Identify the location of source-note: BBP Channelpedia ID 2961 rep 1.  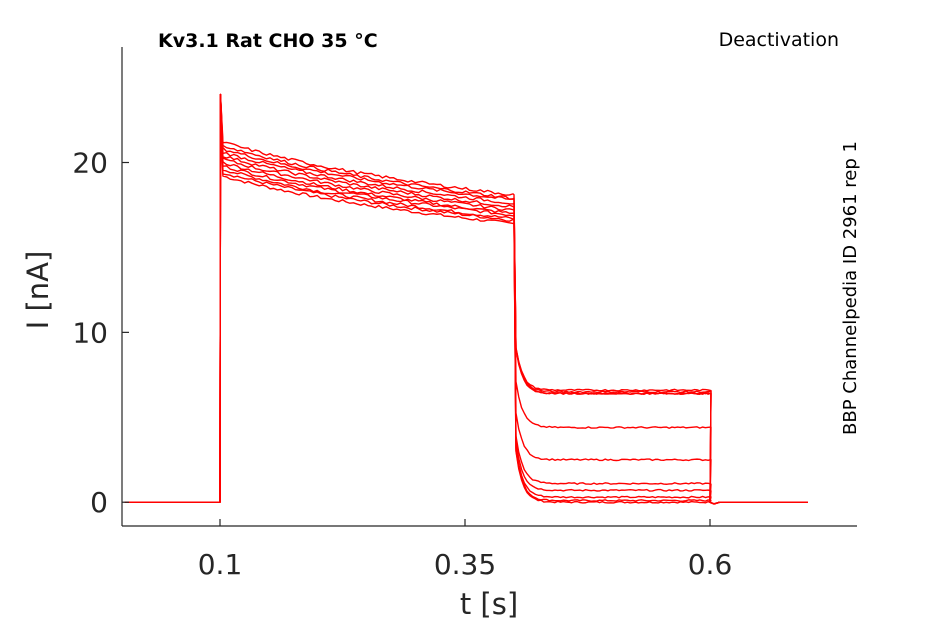
(850, 288).